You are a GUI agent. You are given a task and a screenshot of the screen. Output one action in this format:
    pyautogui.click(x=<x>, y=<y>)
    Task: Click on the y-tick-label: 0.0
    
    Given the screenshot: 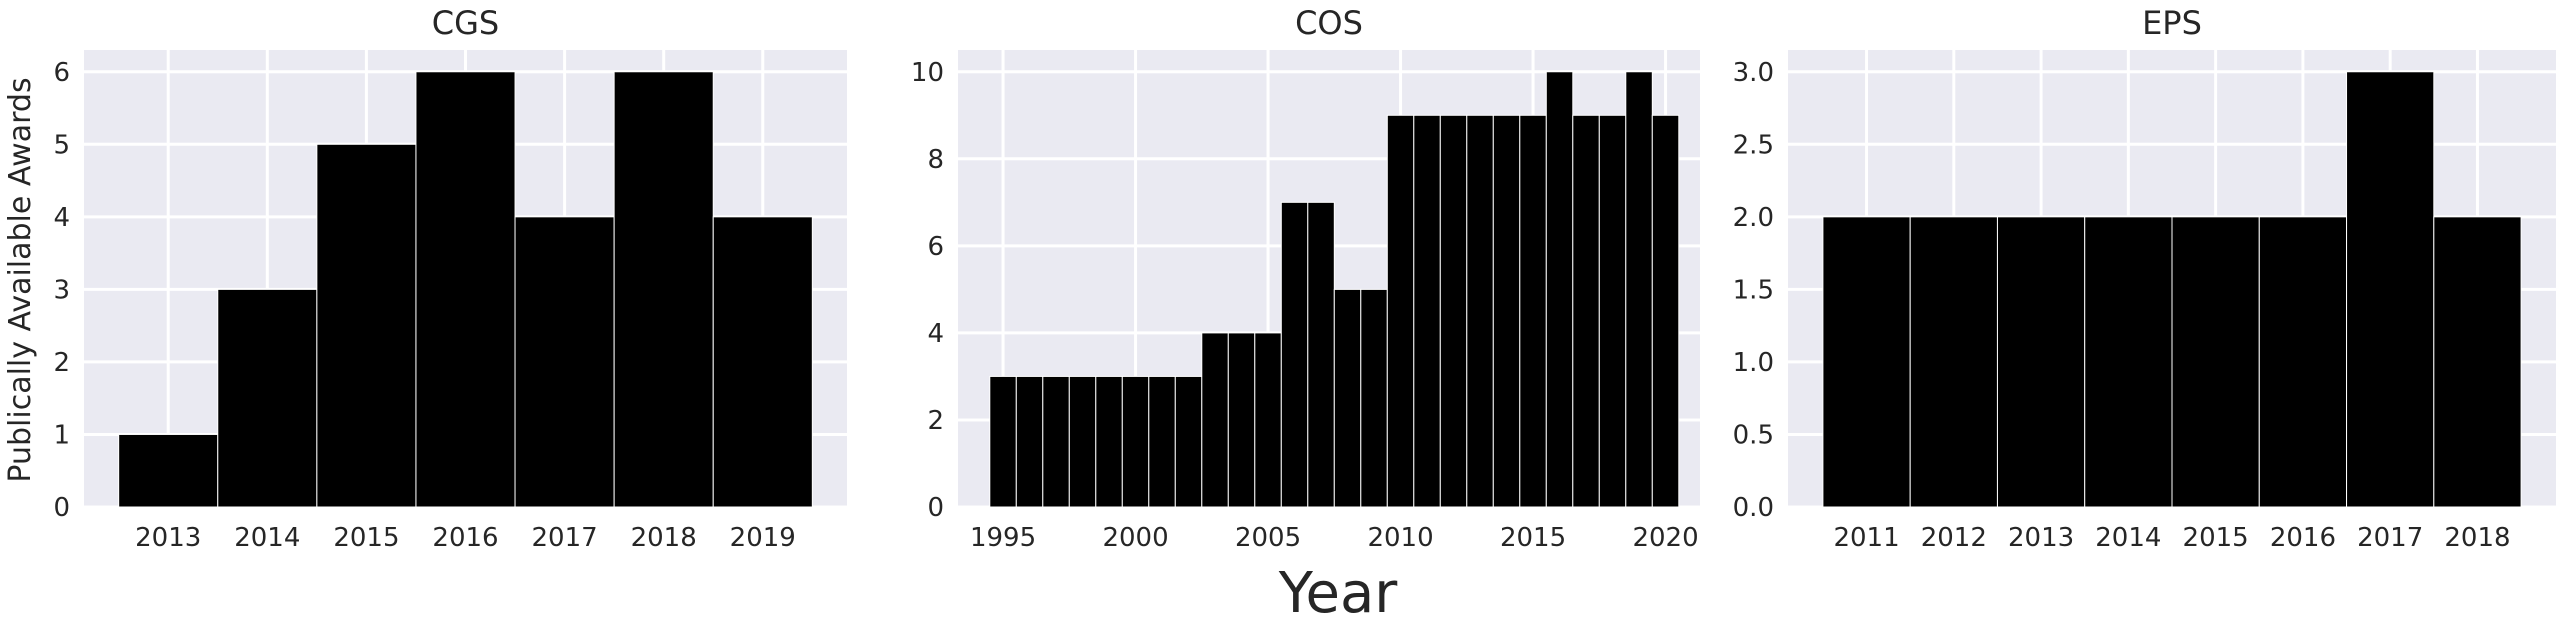 What is the action you would take?
    pyautogui.click(x=1753, y=508)
    